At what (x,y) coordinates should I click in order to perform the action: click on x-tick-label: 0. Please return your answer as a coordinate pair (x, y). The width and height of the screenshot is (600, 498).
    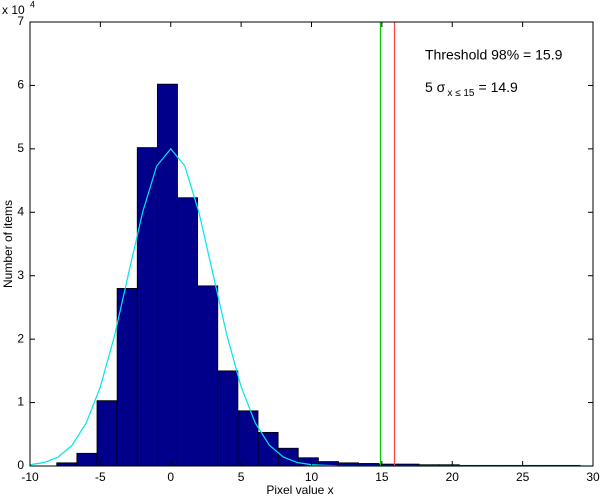
    Looking at the image, I should click on (170, 477).